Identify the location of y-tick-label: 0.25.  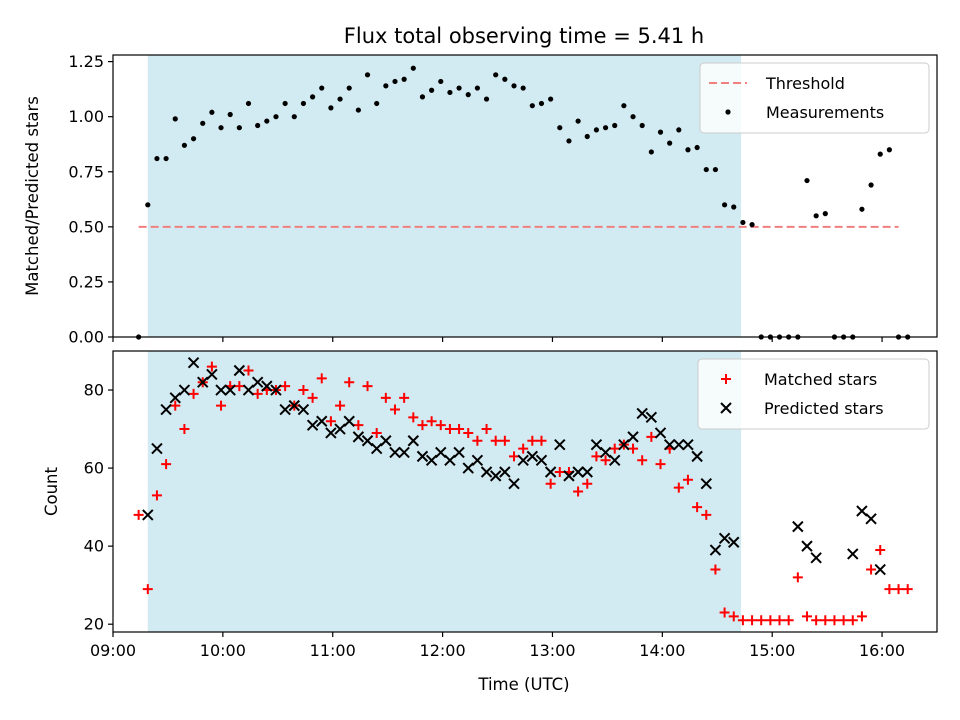
(86, 281).